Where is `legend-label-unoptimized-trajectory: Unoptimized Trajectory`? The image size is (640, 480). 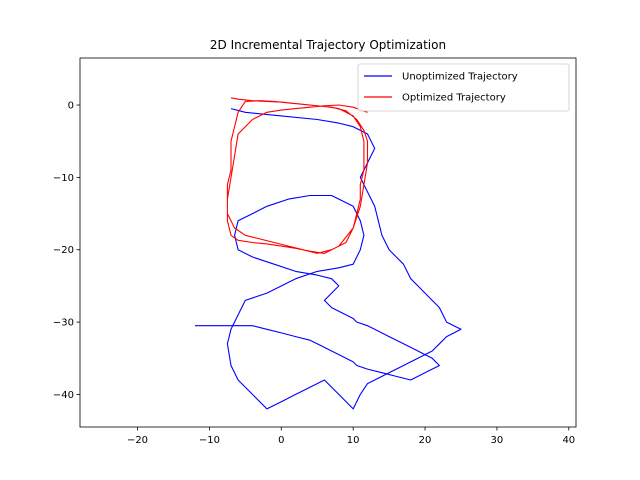 legend-label-unoptimized-trajectory: Unoptimized Trajectory is located at coordinates (460, 77).